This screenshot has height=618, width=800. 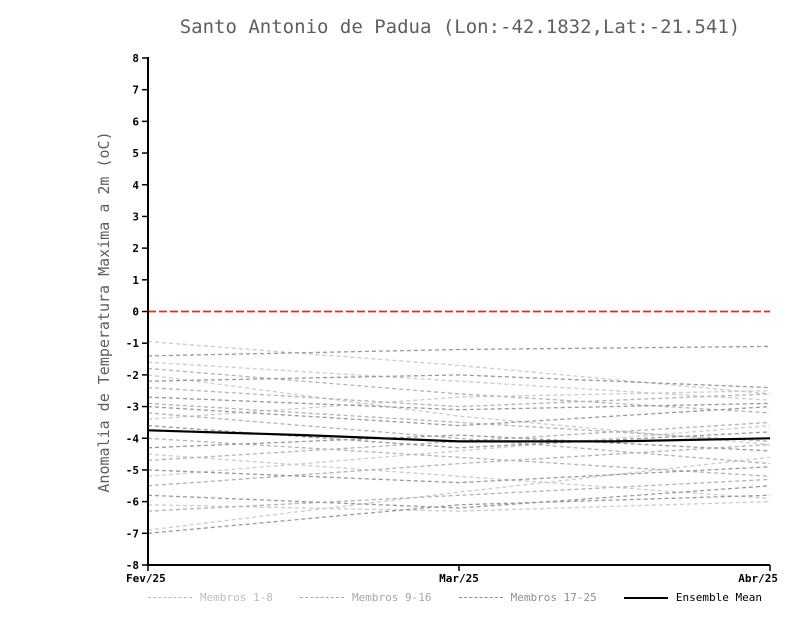 I want to click on legend-item-members-17-25: Membros 17-25, so click(x=527, y=597).